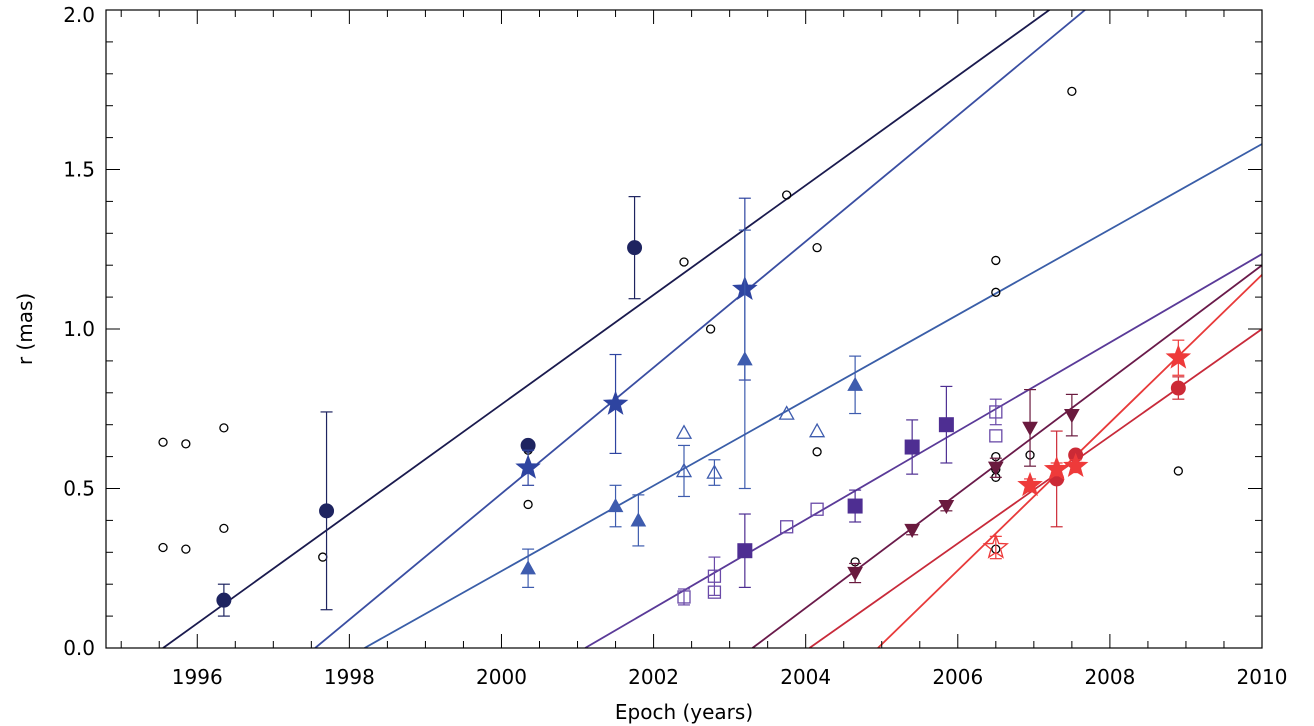  What do you see at coordinates (653, 677) in the screenshot?
I see `x-tick-label: 2002` at bounding box center [653, 677].